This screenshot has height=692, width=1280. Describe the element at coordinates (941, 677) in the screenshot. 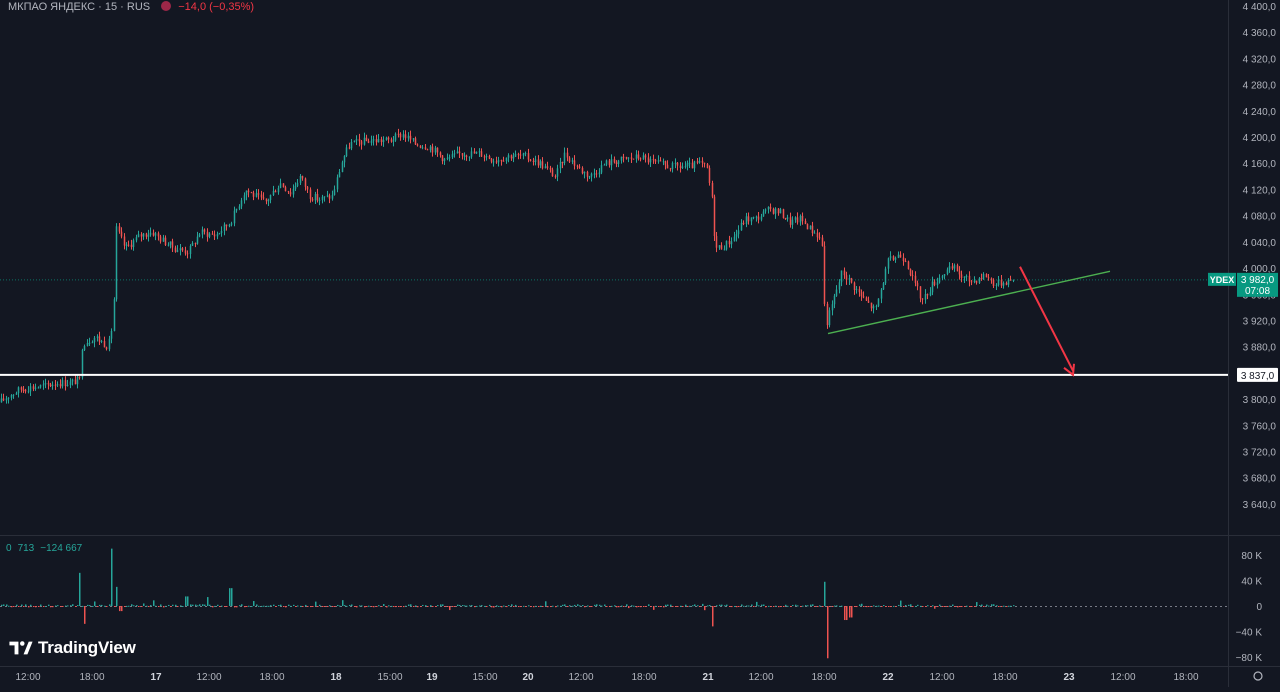

I see `time-tick-label: 12:00` at that location.